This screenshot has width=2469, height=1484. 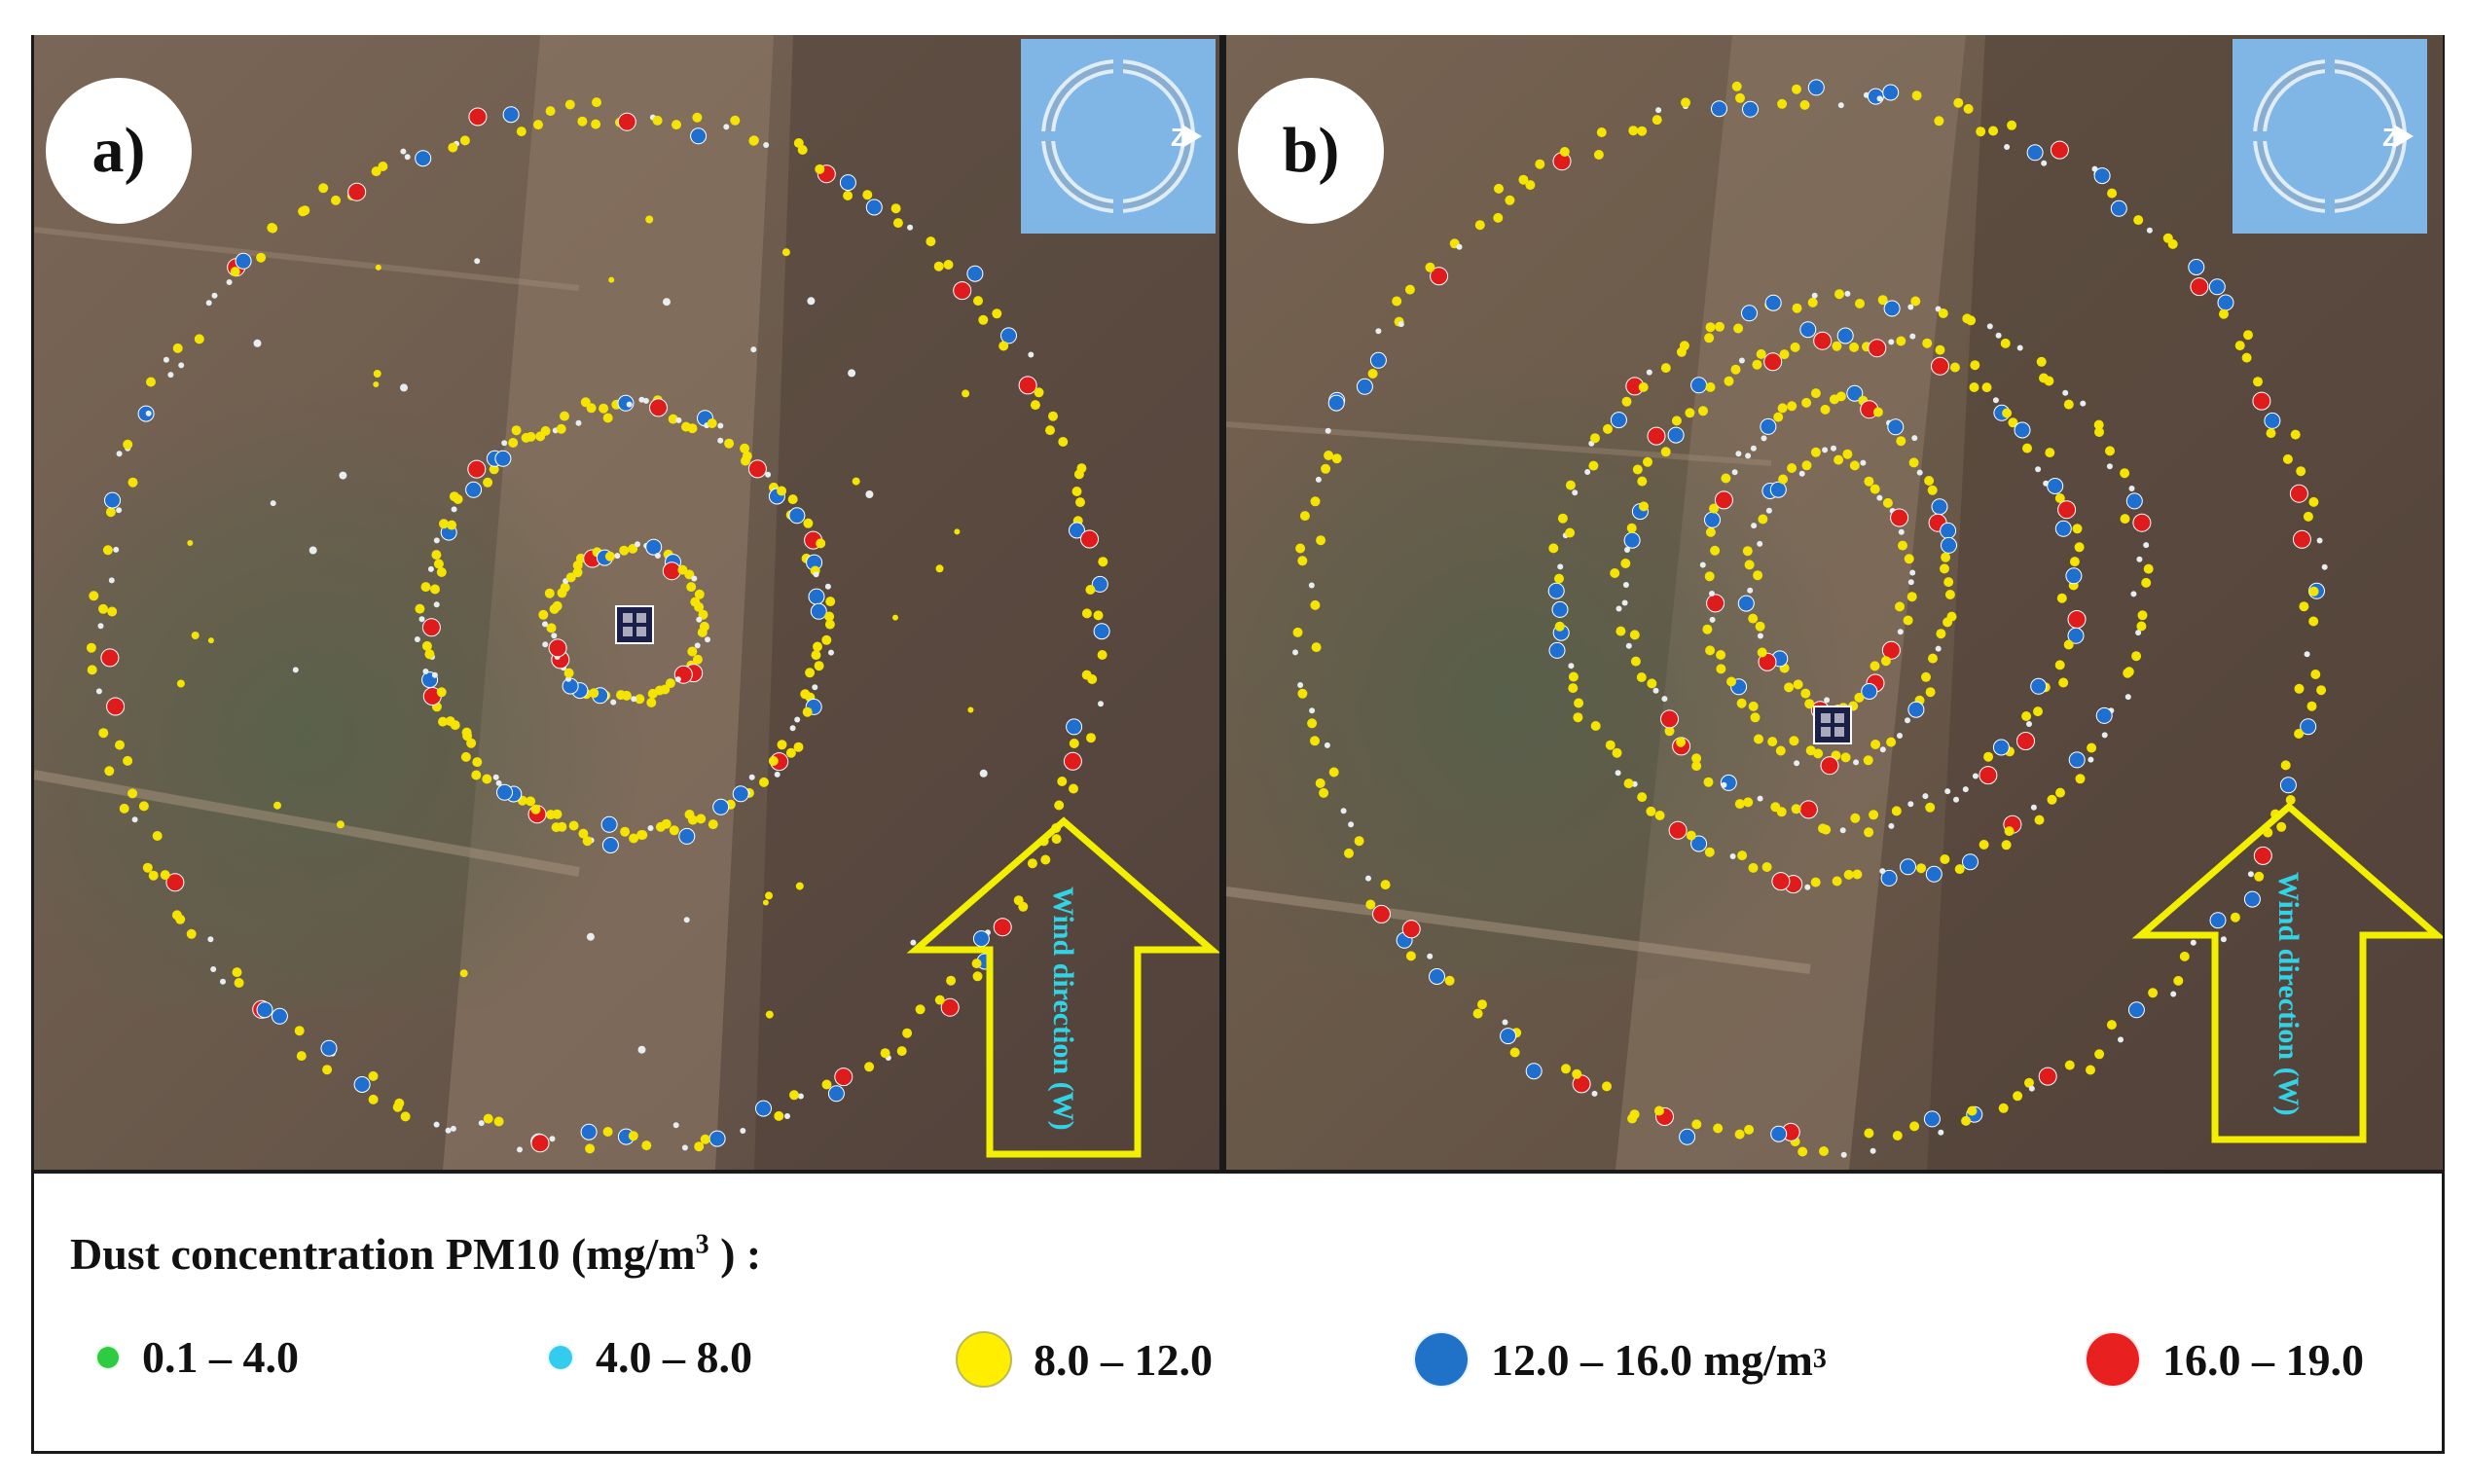 I want to click on legend-label: 4.0 – 8.0, so click(x=674, y=1357).